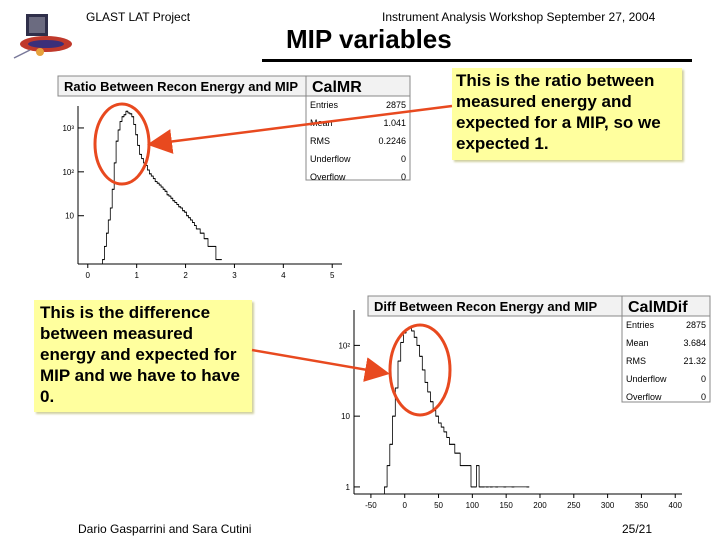 The height and width of the screenshot is (540, 720). I want to click on stats-label: Mean, so click(637, 343).